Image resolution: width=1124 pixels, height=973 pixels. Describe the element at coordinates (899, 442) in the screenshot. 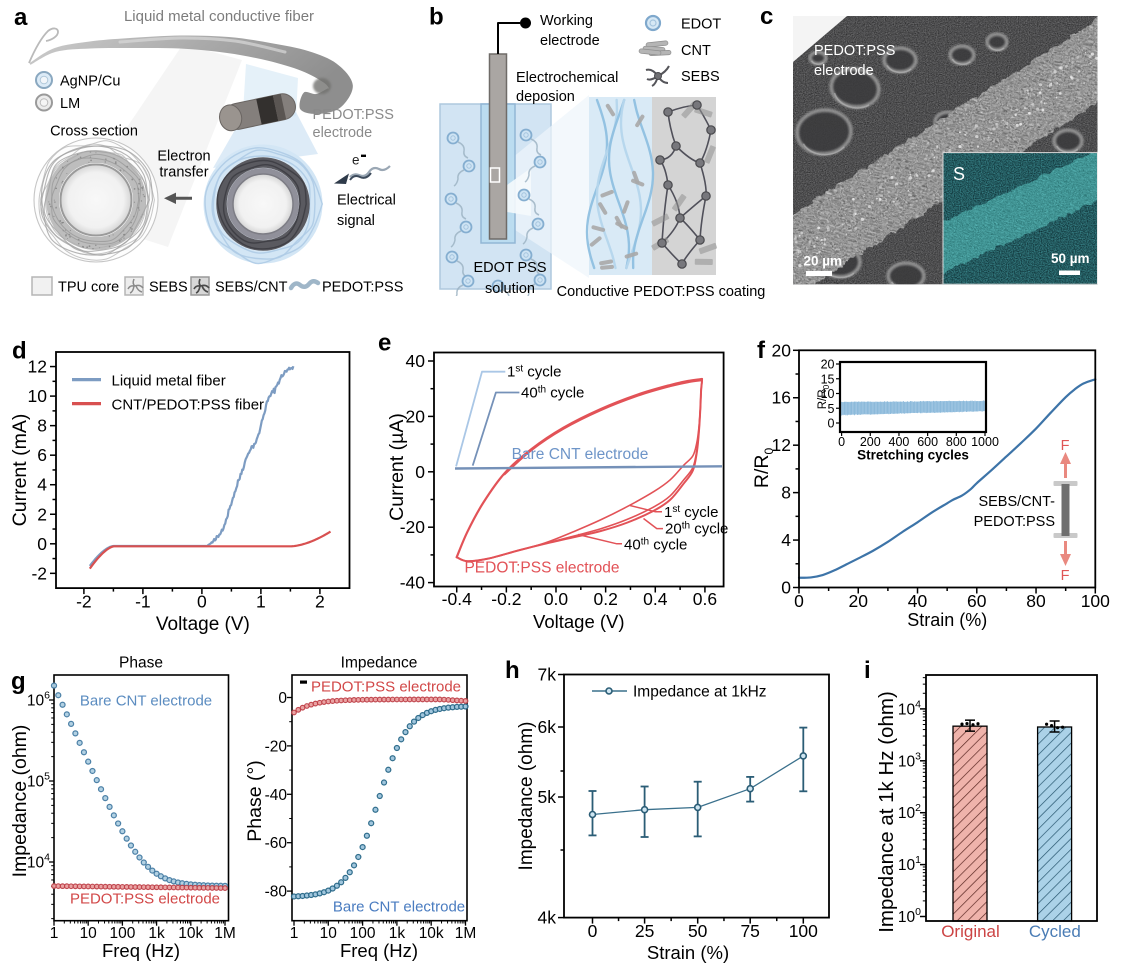

I see `svg-text: 400` at that location.